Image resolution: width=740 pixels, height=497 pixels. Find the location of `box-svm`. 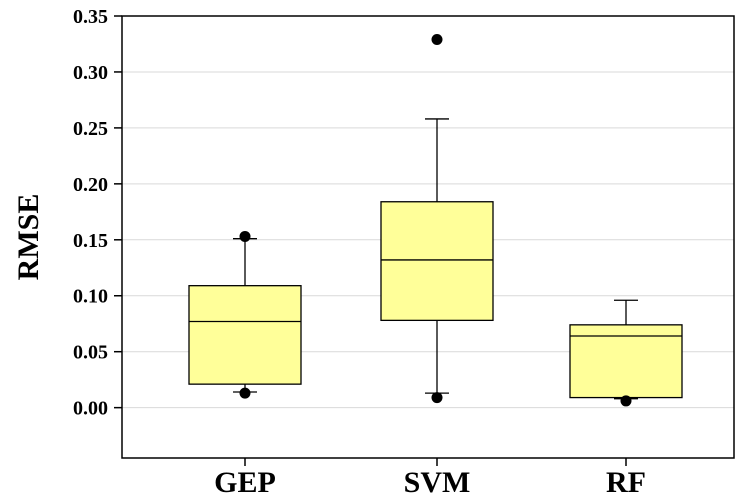

box-svm is located at coordinates (437, 218).